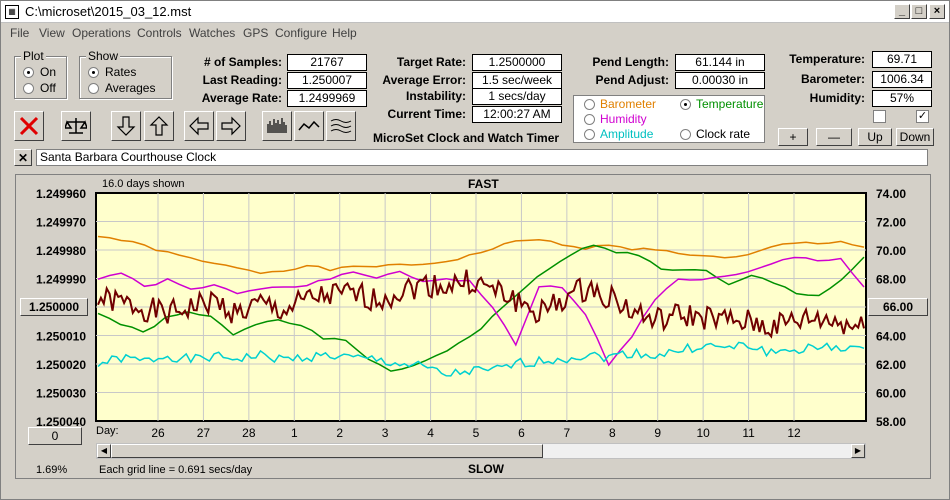 Image resolution: width=950 pixels, height=500 pixels. I want to click on scroll-left-arrow: ◀, so click(104, 451).